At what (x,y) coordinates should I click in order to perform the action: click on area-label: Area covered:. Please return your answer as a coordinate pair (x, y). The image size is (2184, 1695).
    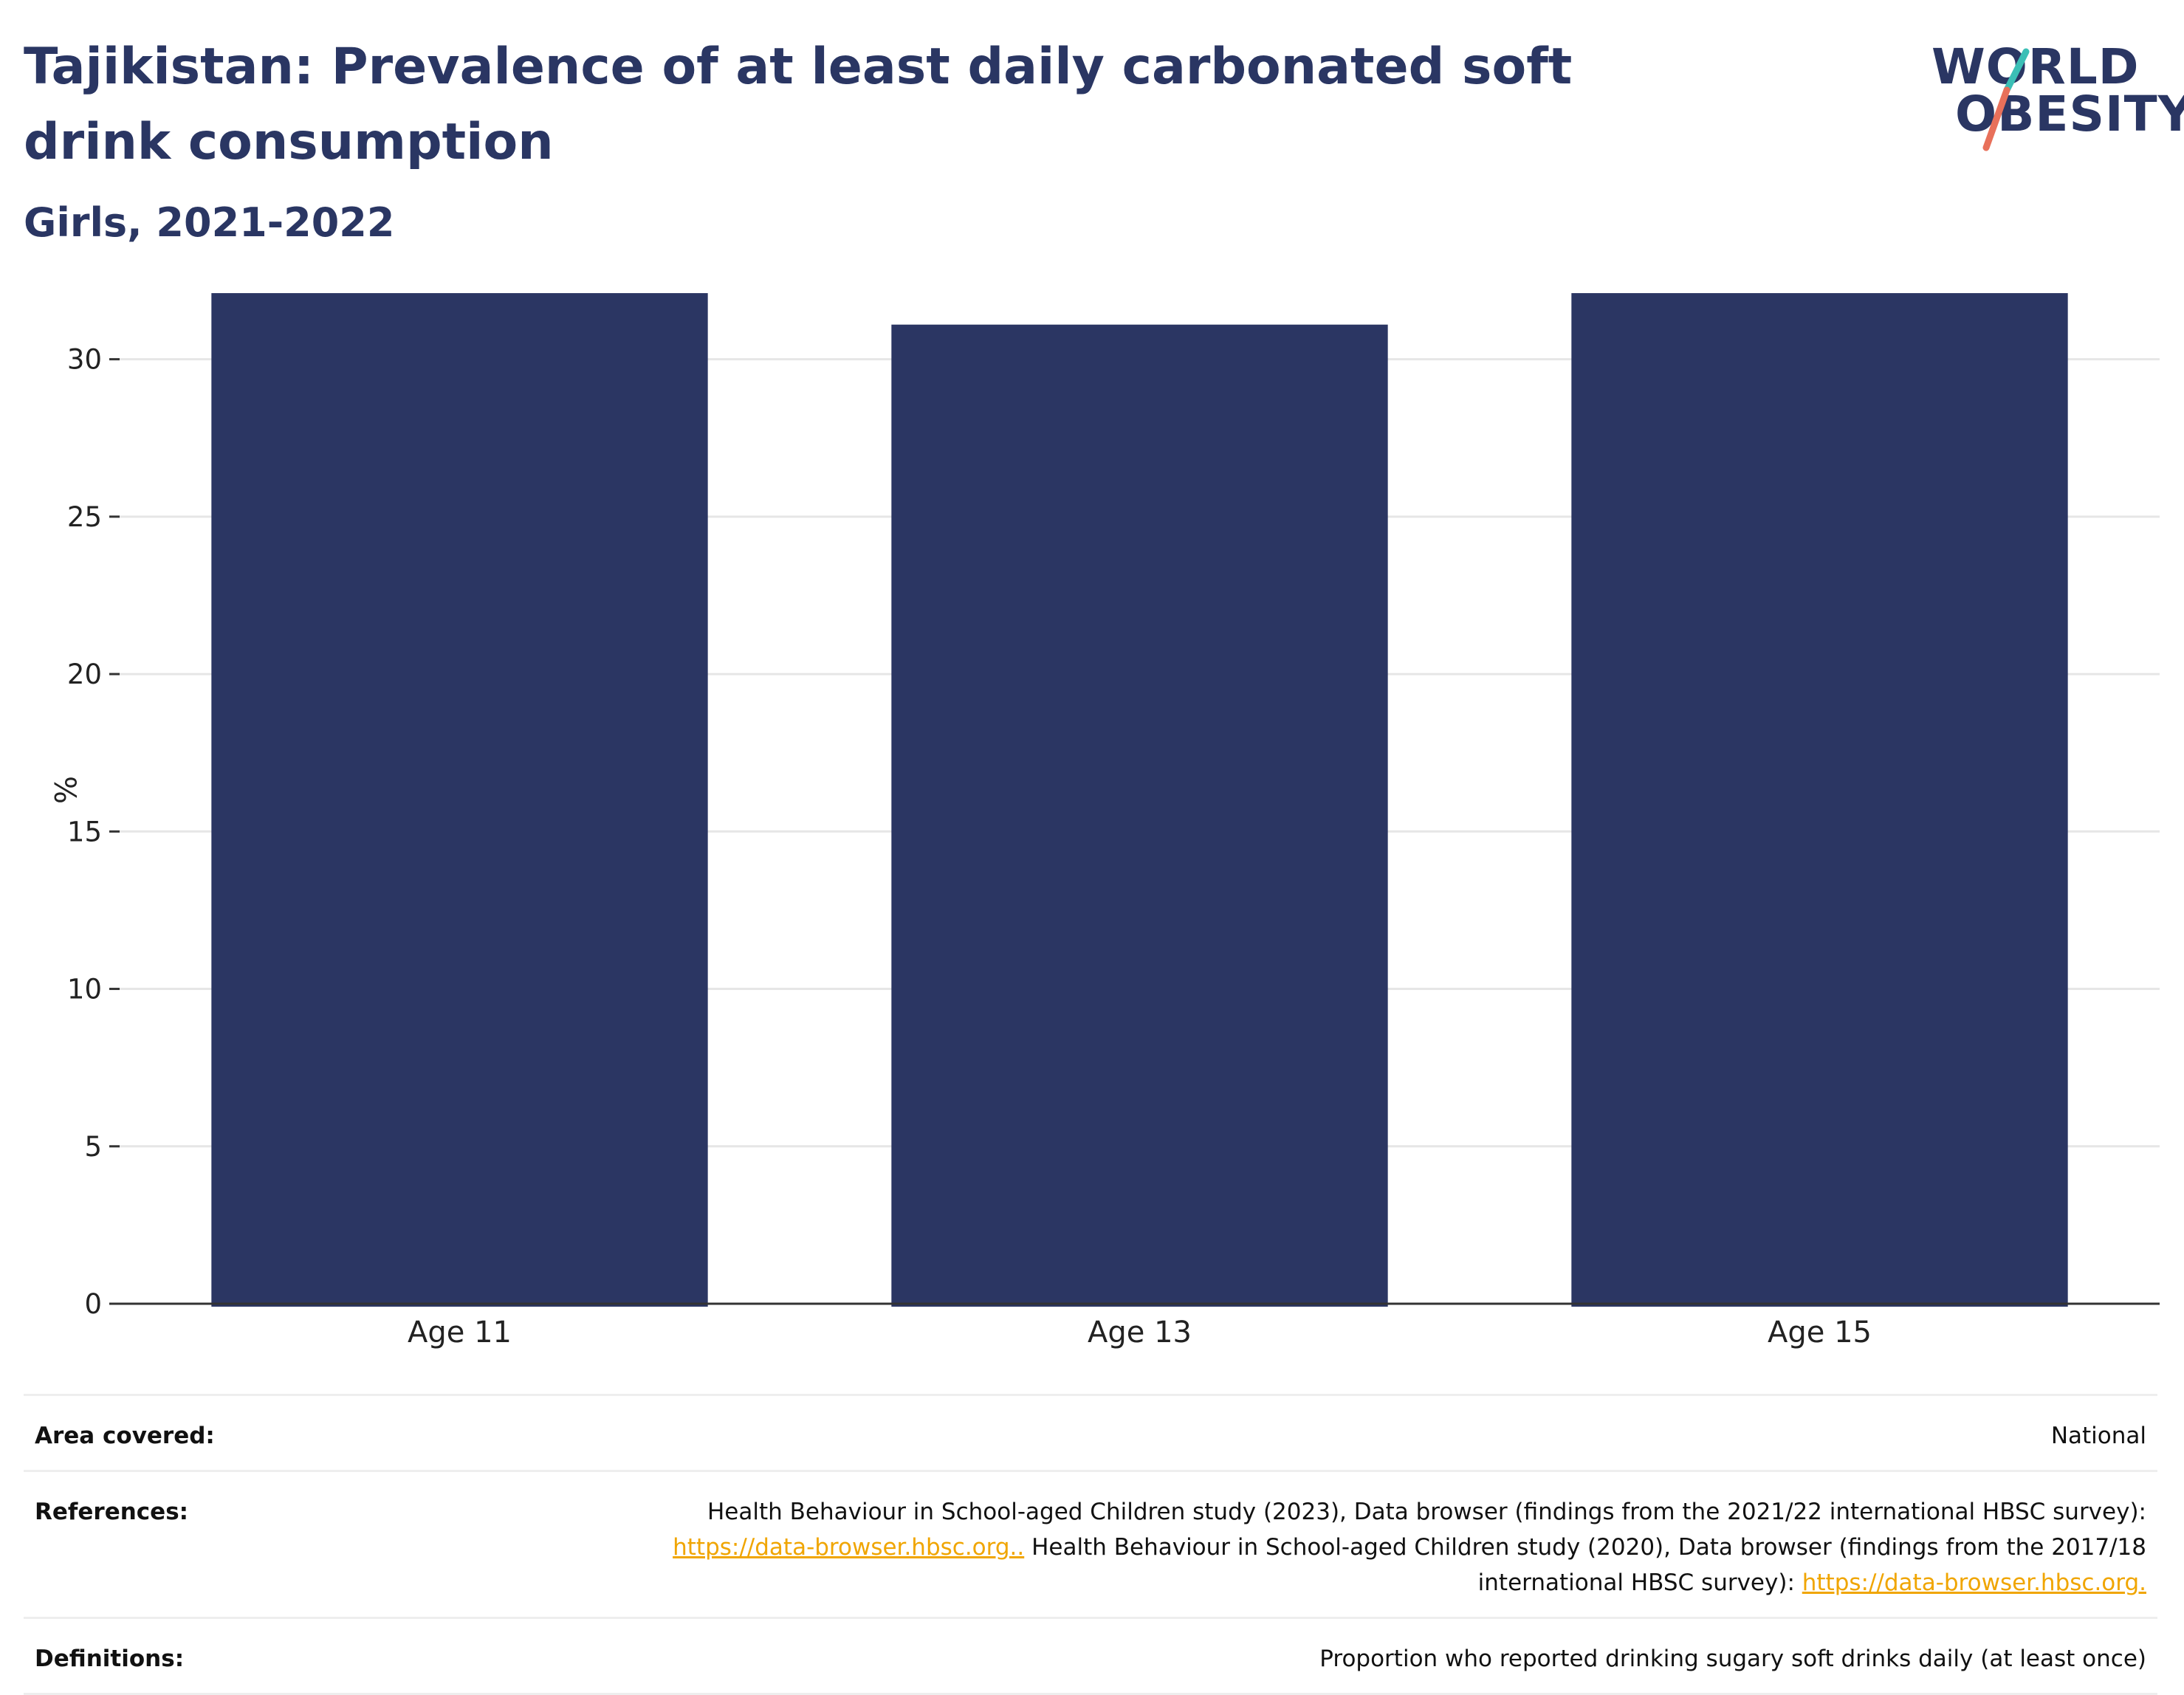
    Looking at the image, I should click on (125, 1436).